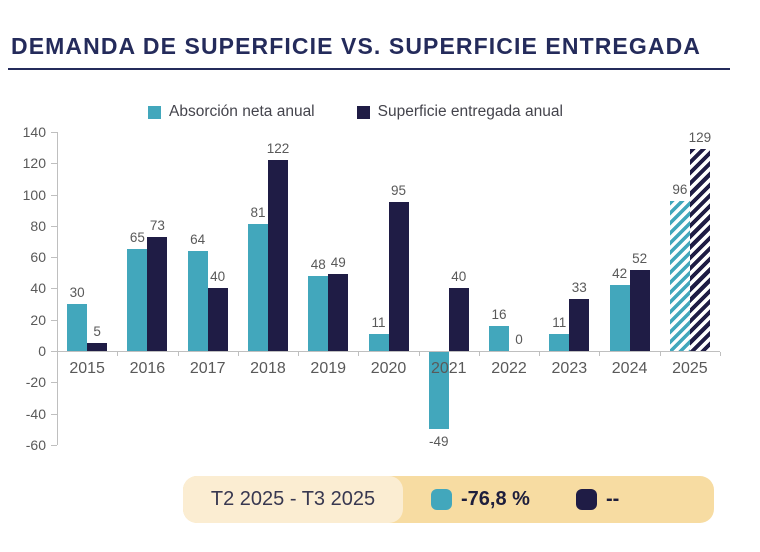 Image resolution: width=760 pixels, height=552 pixels. Describe the element at coordinates (369, 69) in the screenshot. I see `title-underline-rule` at that location.